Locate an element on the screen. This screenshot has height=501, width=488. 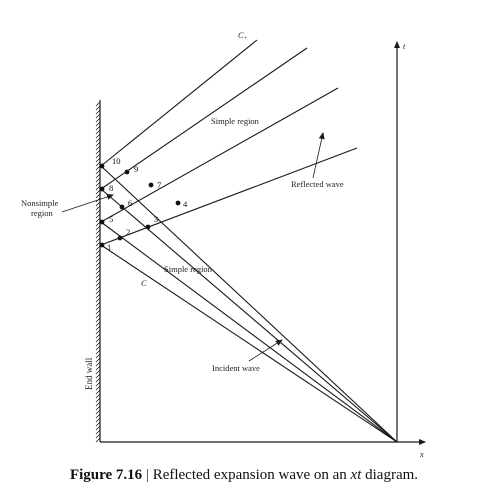
point-label-4: 4 is located at coordinates (185, 204).